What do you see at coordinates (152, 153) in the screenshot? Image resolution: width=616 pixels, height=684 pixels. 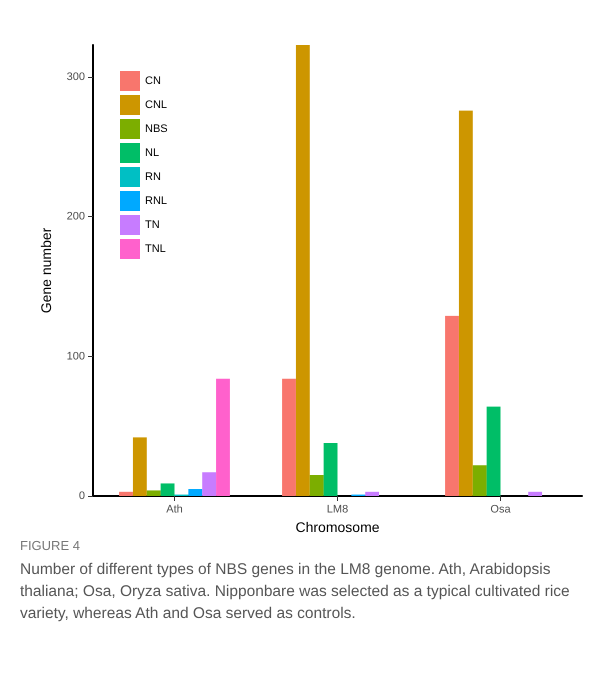 I see `legend-label: NL` at bounding box center [152, 153].